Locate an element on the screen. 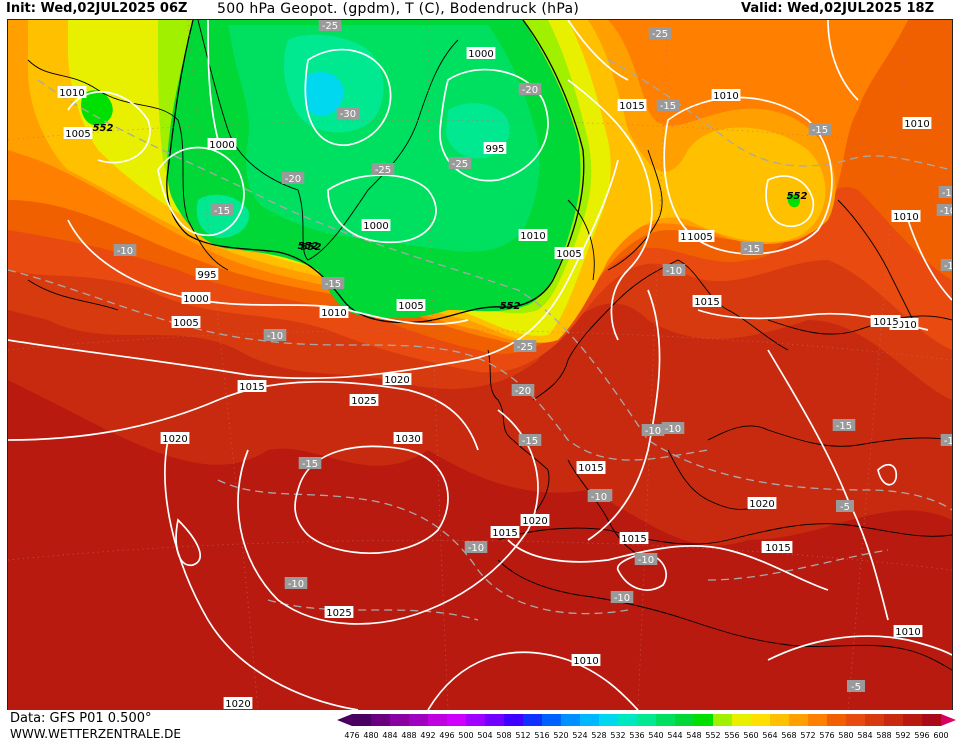 The width and height of the screenshot is (959, 741). scale-label: 564 is located at coordinates (769, 735).